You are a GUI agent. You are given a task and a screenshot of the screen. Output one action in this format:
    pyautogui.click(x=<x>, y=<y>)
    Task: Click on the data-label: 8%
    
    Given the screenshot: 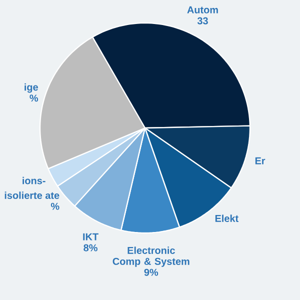 What is the action you would take?
    pyautogui.click(x=91, y=248)
    